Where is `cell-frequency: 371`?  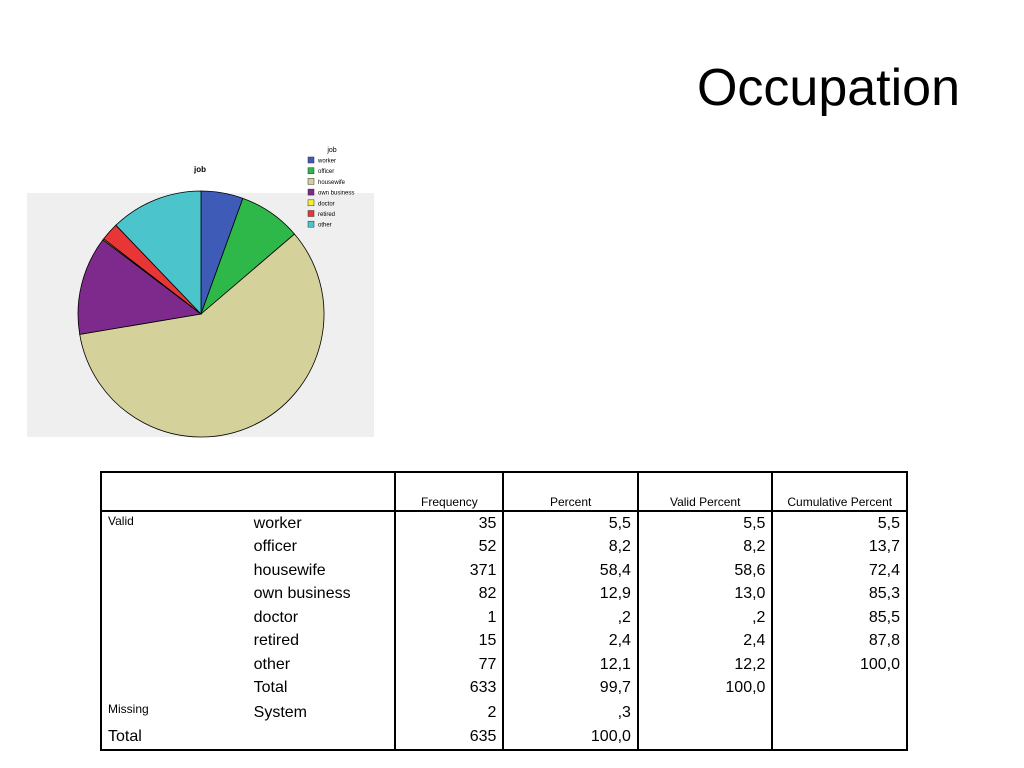 cell-frequency: 371 is located at coordinates (449, 571).